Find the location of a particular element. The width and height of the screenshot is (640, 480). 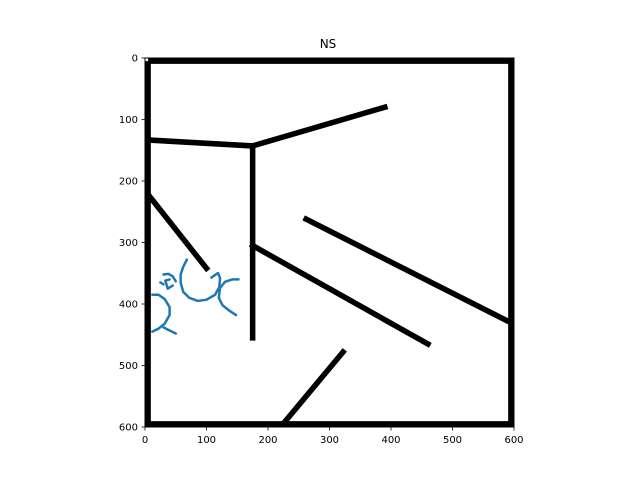

chart-title: NS is located at coordinates (328, 44).